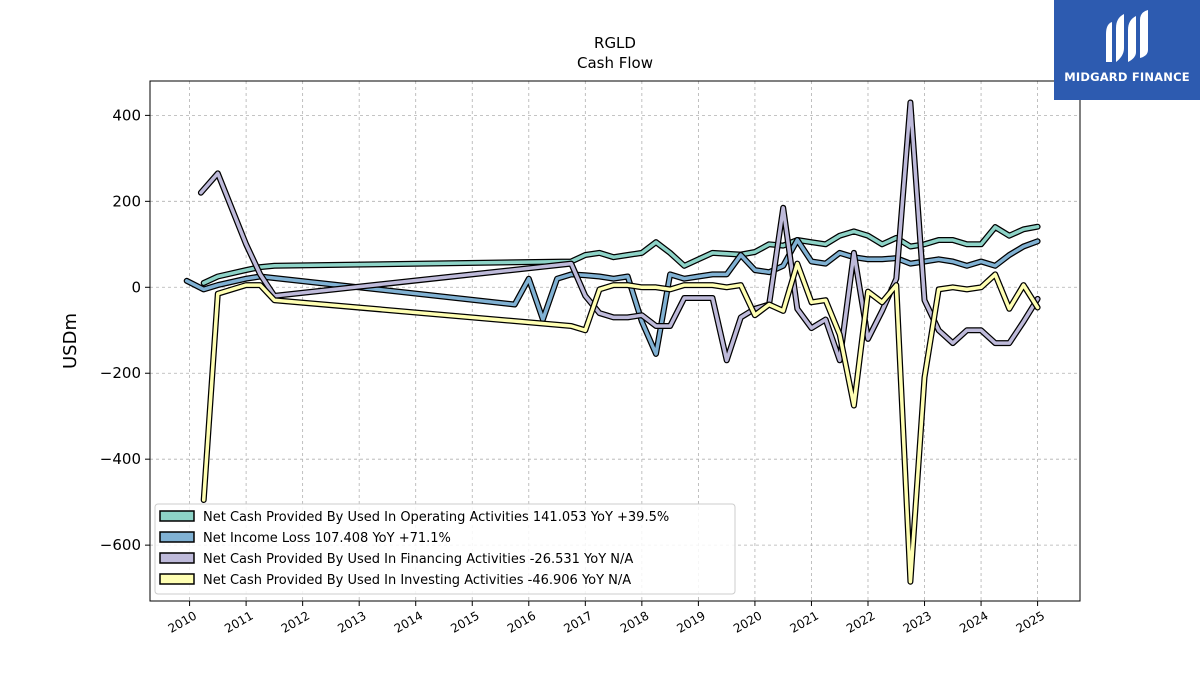 This screenshot has height=675, width=1200. What do you see at coordinates (1127, 36) in the screenshot?
I see `midgard-m-logo-icon` at bounding box center [1127, 36].